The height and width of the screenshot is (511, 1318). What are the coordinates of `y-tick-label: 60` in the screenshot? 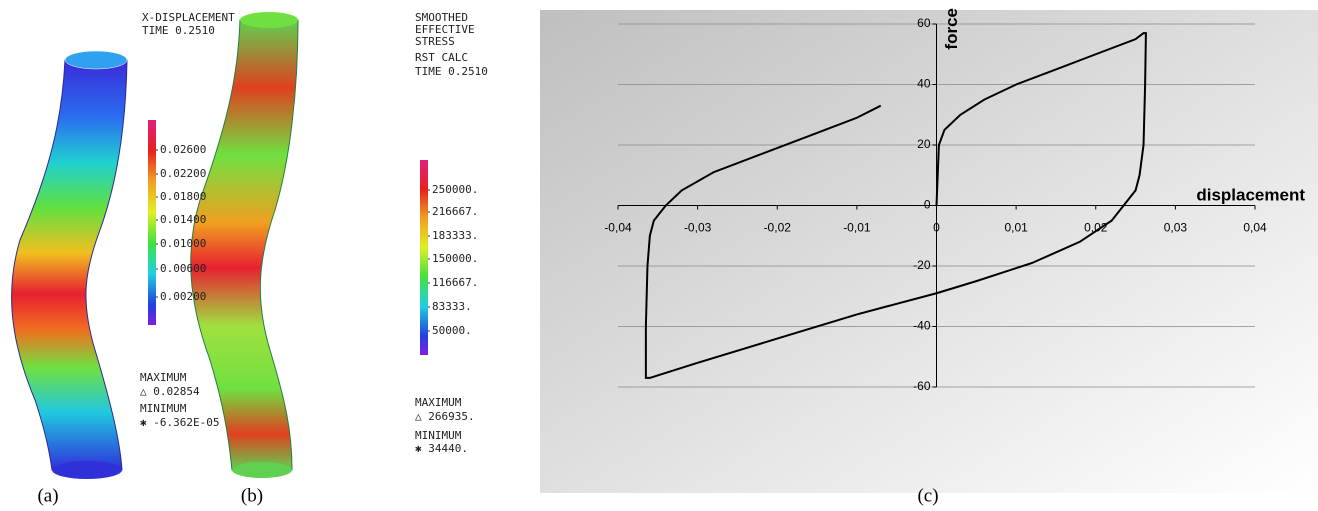 It's located at (924, 23).